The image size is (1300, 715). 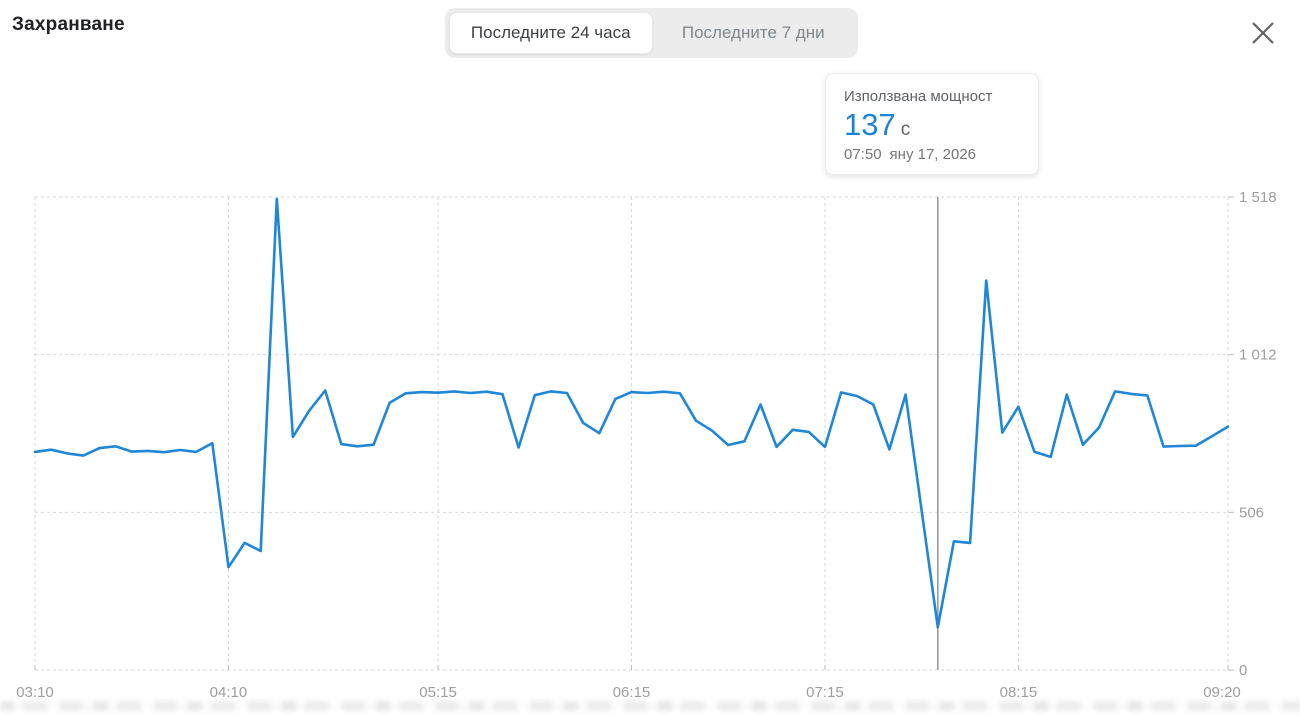 What do you see at coordinates (1258, 355) in the screenshot?
I see `y-tick-label: 1 012` at bounding box center [1258, 355].